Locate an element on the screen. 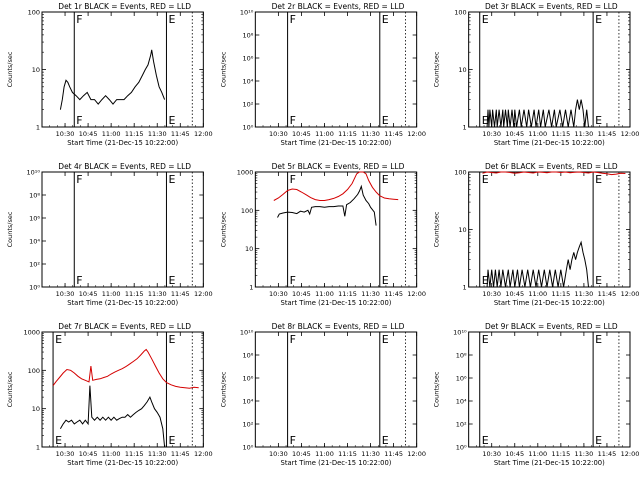 This screenshot has height=480, width=640. y-tick-label: 1000 is located at coordinates (31, 333).